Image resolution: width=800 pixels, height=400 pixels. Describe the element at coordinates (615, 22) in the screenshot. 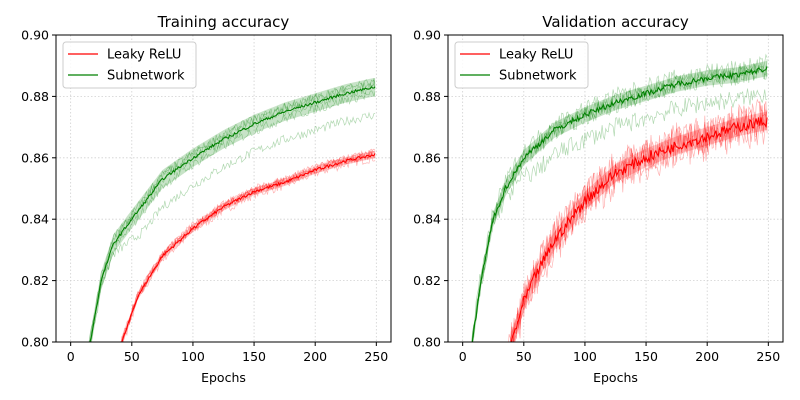

I see `chart-title: Validation accuracy` at that location.